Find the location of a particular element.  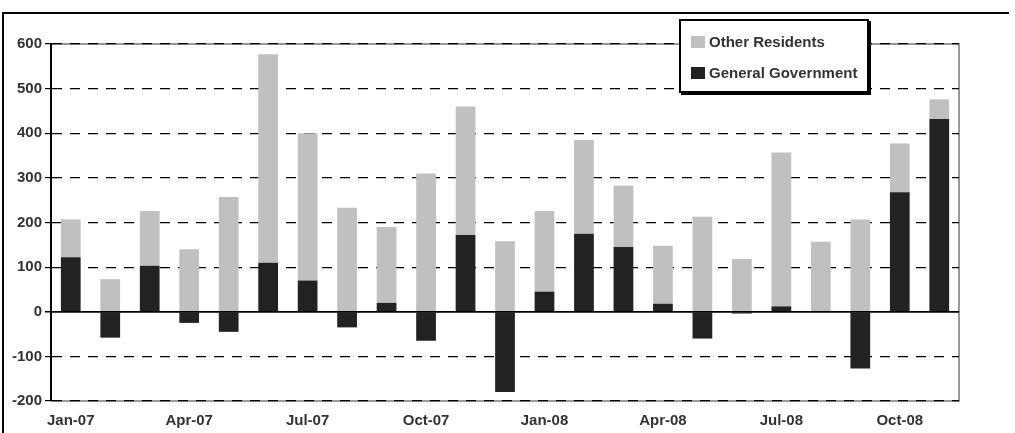

y-tick-label: 500 is located at coordinates (29, 87).